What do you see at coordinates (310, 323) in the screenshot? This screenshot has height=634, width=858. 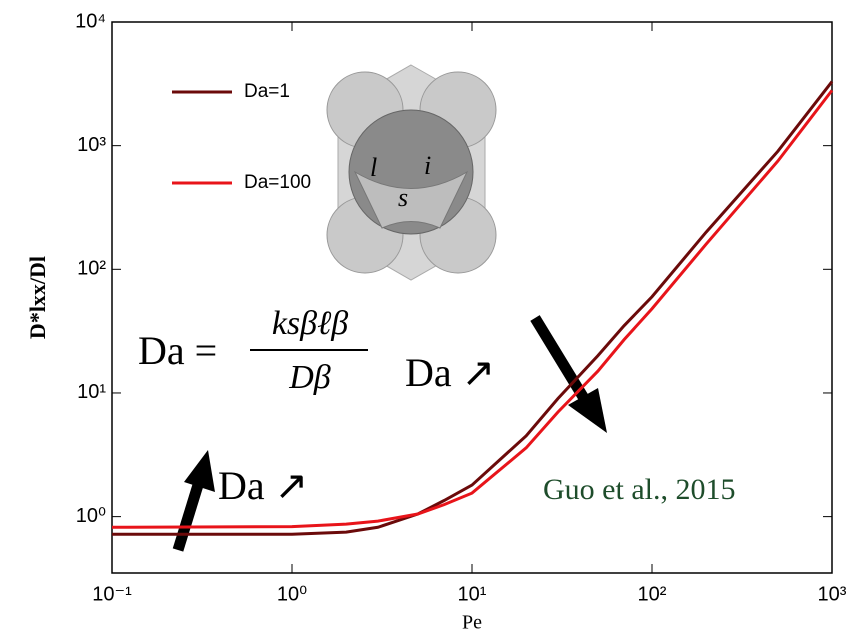 I see `formula-numerator: ksβℓβ` at bounding box center [310, 323].